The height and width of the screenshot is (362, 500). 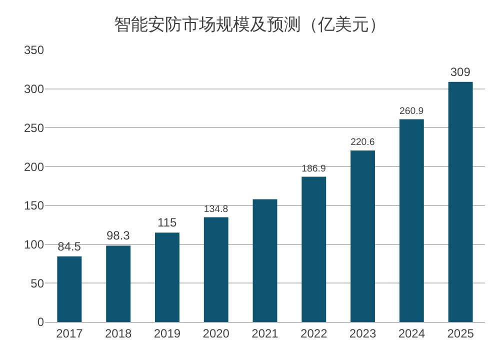 What do you see at coordinates (460, 333) in the screenshot?
I see `x-tick-label: 2025` at bounding box center [460, 333].